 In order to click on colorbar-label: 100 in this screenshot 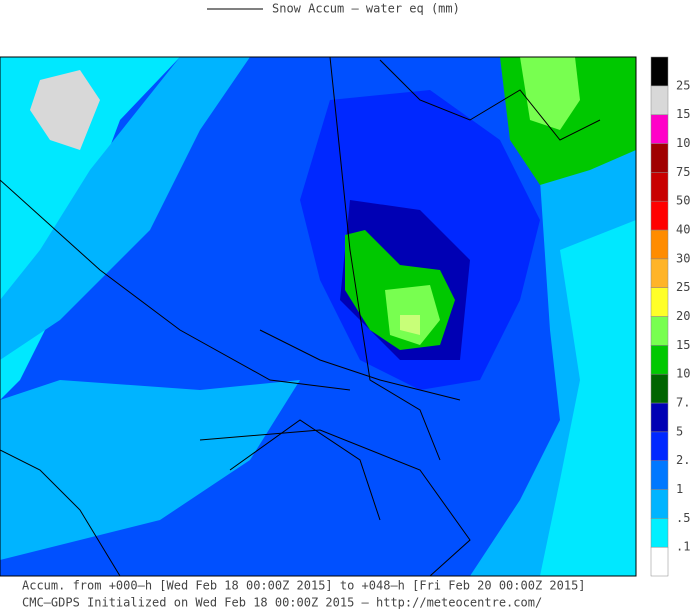, I will do `click(683, 143)`.